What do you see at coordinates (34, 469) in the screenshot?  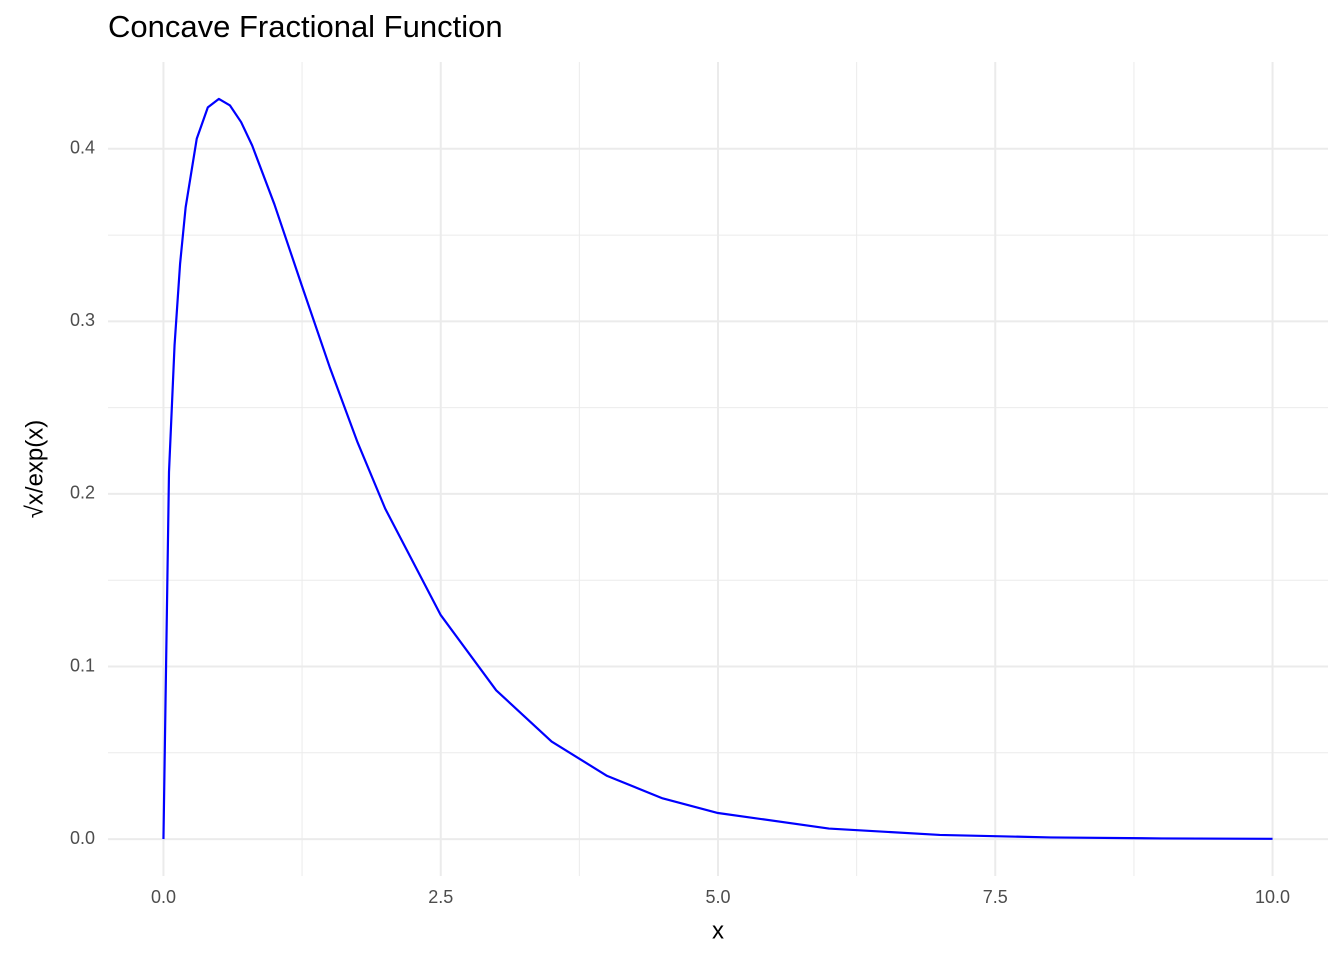 I see `y-axis-title: √x/exp(x)` at bounding box center [34, 469].